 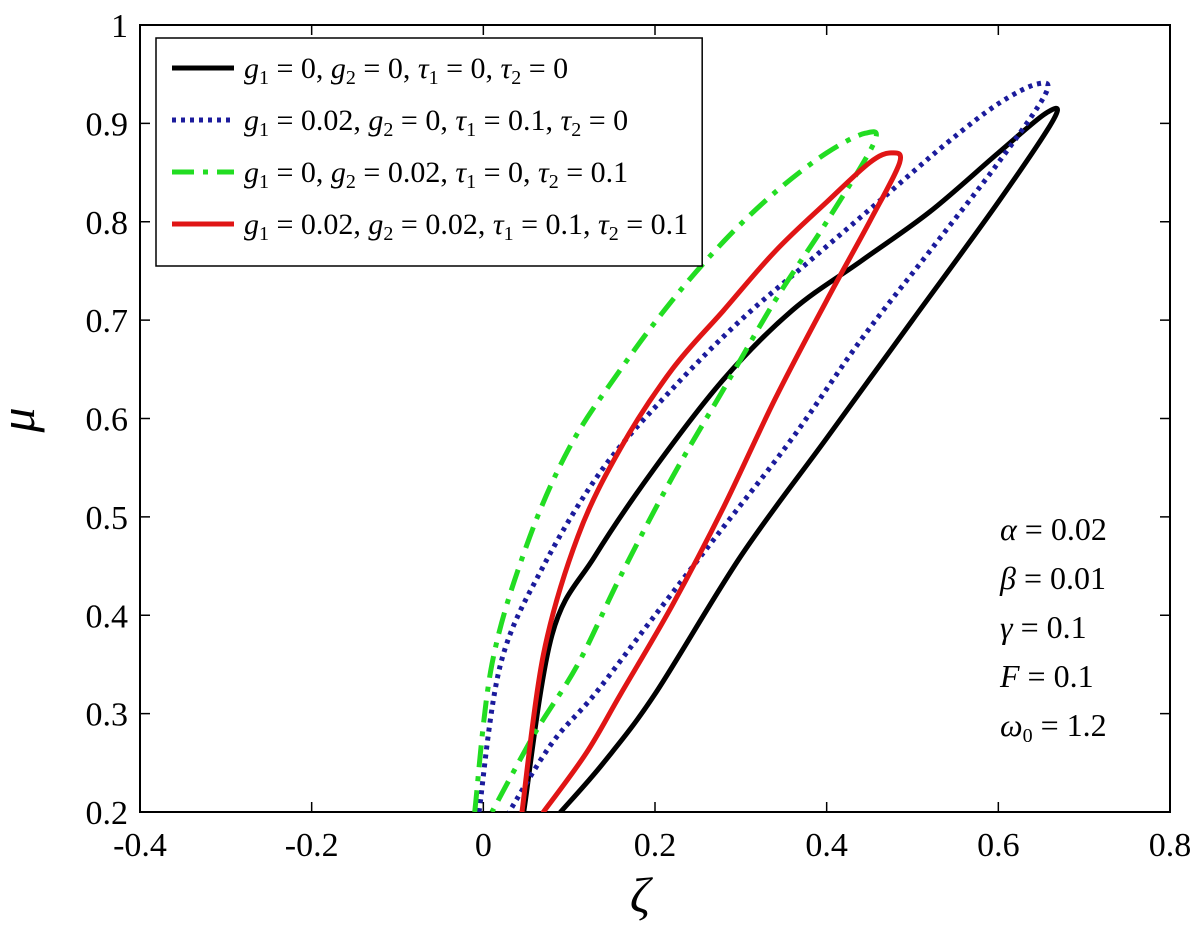 I want to click on legend-label-3: g1 = 0, g2 = 0.02, τ1 = 0, τ2 = 0.1, so click(x=436, y=174).